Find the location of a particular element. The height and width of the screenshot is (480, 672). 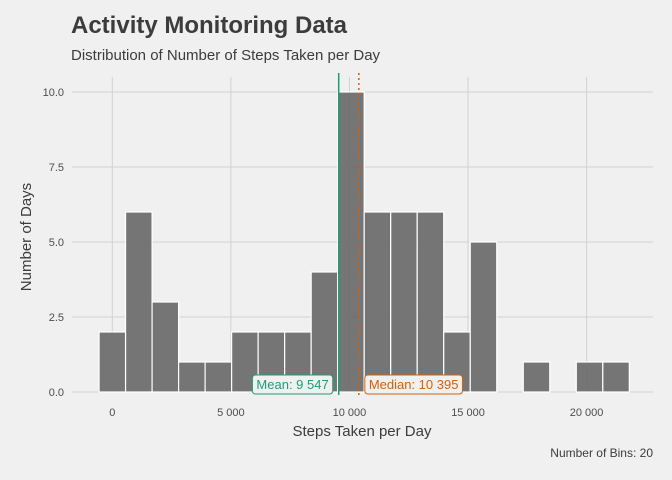

bins-caption: Number of Bins: 20 is located at coordinates (601, 453).